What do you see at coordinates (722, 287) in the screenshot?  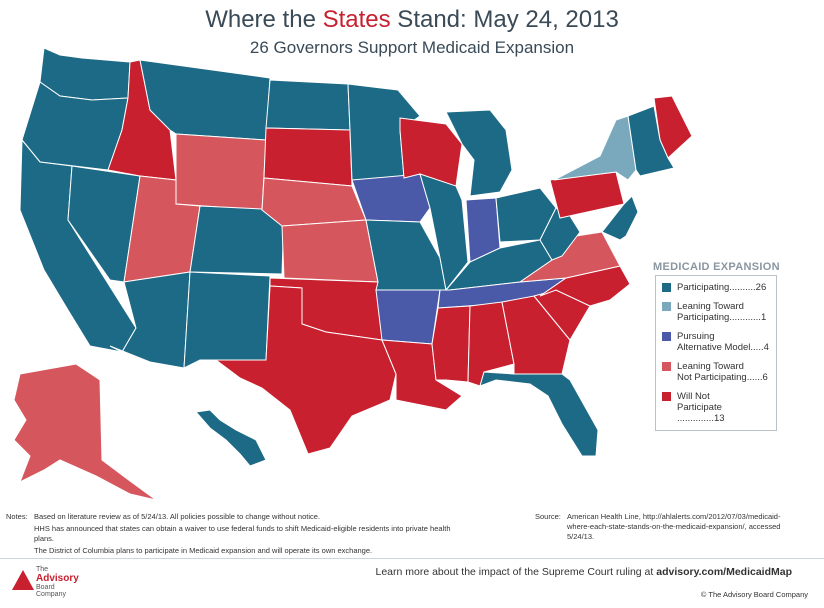 I see `legend-label: Participating..........26` at bounding box center [722, 287].